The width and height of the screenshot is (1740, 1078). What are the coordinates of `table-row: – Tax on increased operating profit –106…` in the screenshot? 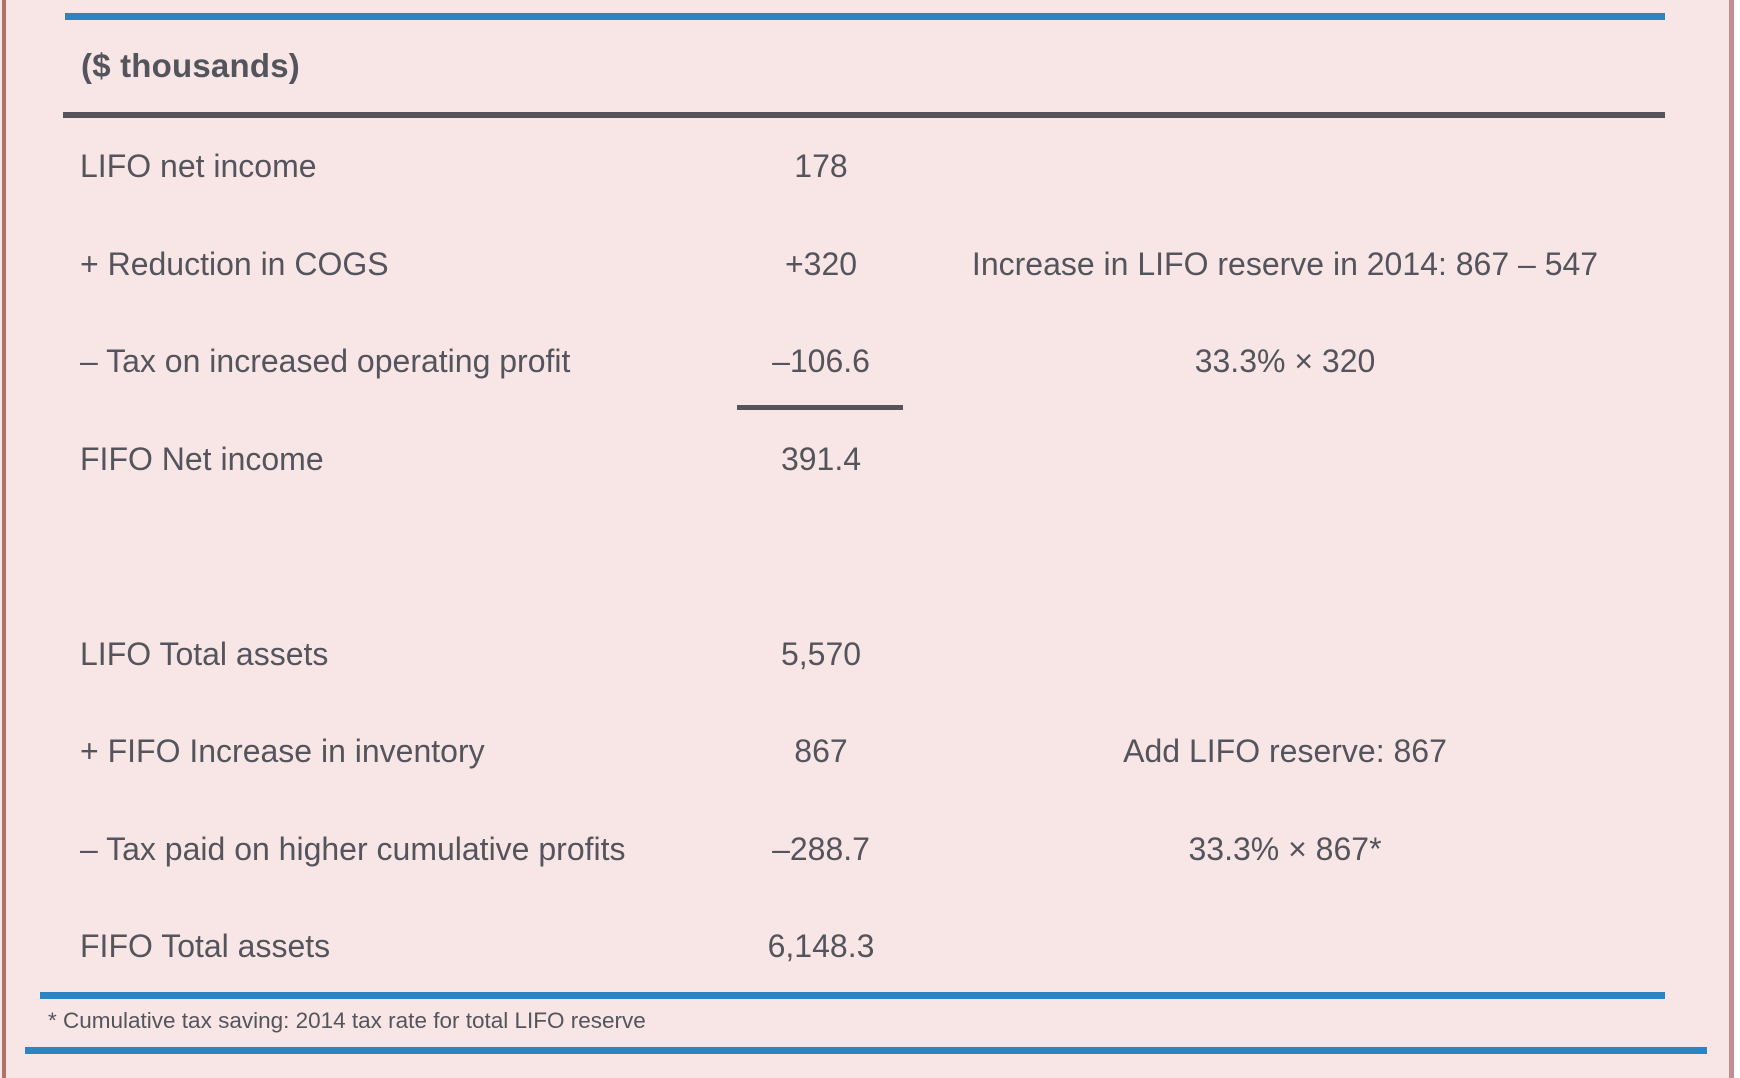 It's located at (864, 362).